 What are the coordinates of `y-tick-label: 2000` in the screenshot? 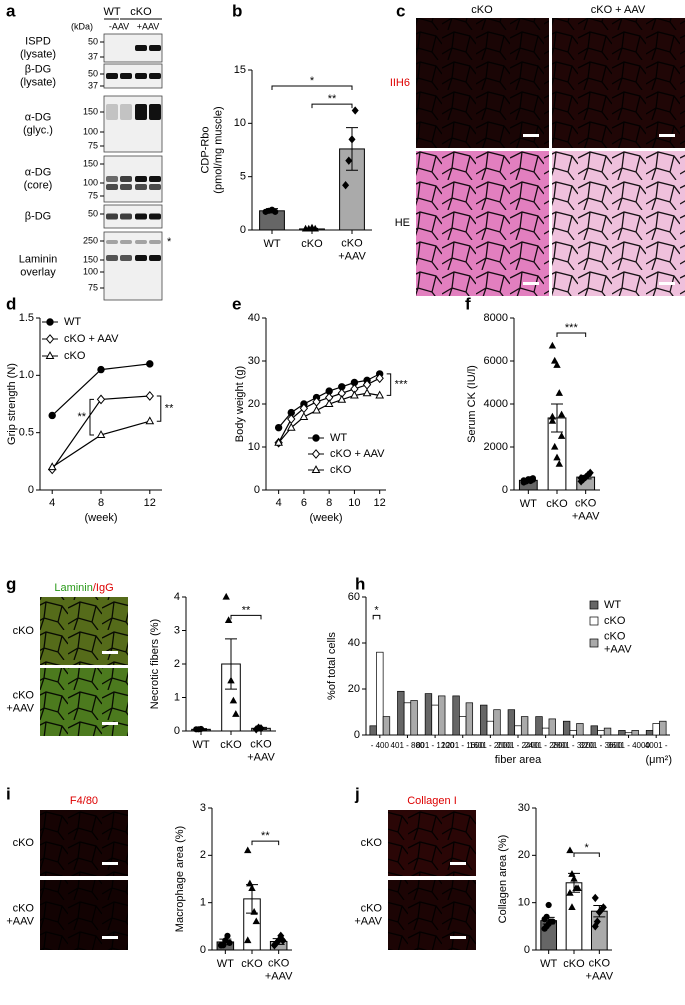 It's located at (496, 447).